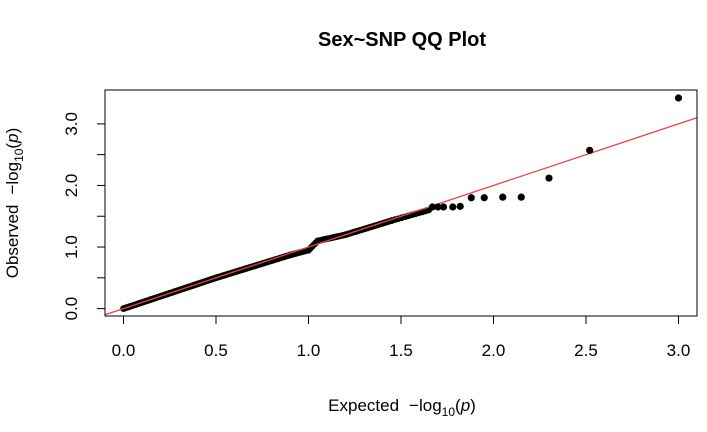  Describe the element at coordinates (494, 350) in the screenshot. I see `x-tick-label: 2.0` at that location.